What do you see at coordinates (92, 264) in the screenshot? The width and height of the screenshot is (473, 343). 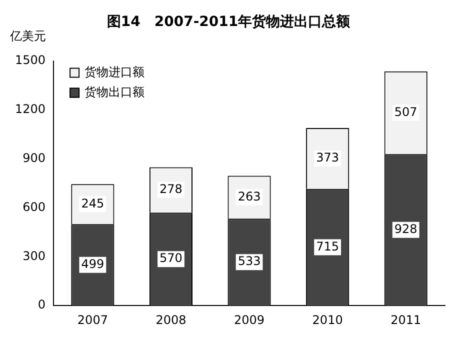 I see `data-label: 499` at bounding box center [92, 264].